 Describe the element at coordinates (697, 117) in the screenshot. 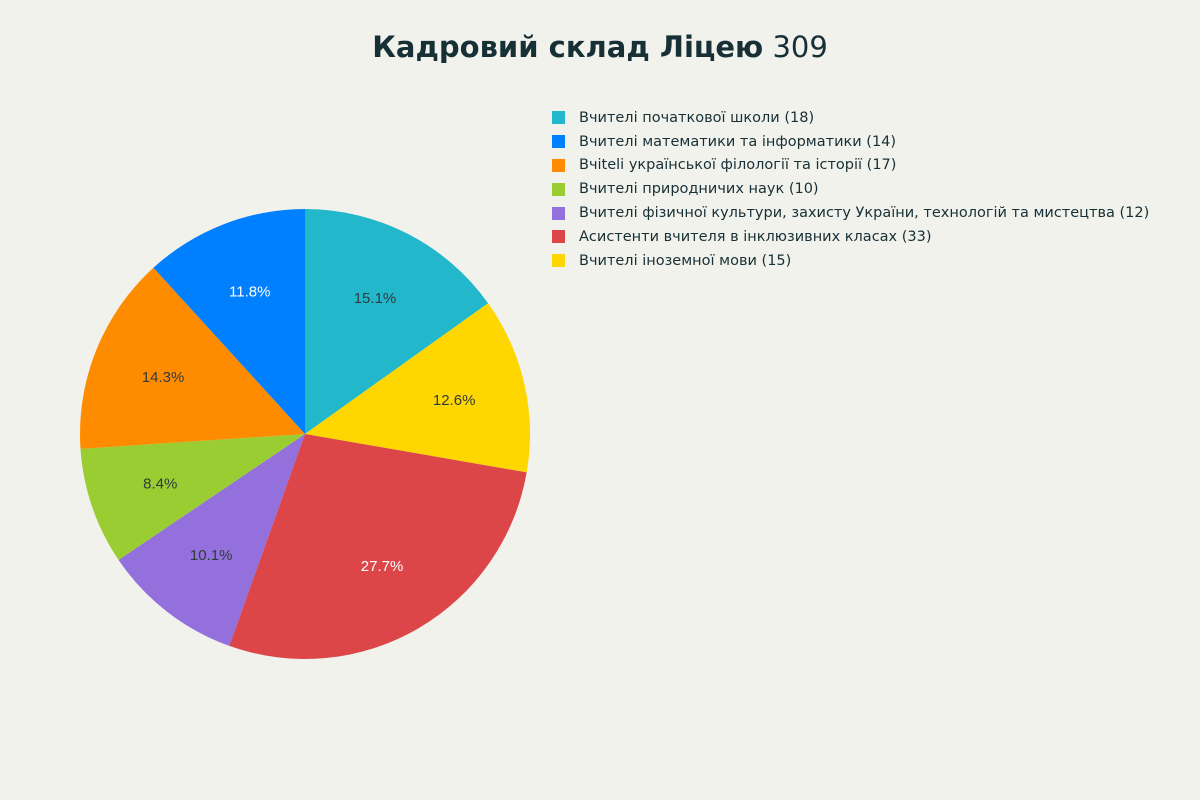

I see `legend-label: Вчителі початкової школи (18)` at that location.